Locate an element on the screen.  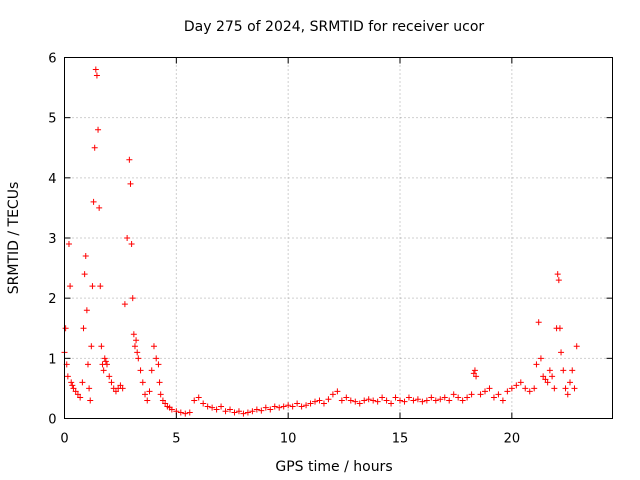
y-tick-label: 2 is located at coordinates (52, 299).